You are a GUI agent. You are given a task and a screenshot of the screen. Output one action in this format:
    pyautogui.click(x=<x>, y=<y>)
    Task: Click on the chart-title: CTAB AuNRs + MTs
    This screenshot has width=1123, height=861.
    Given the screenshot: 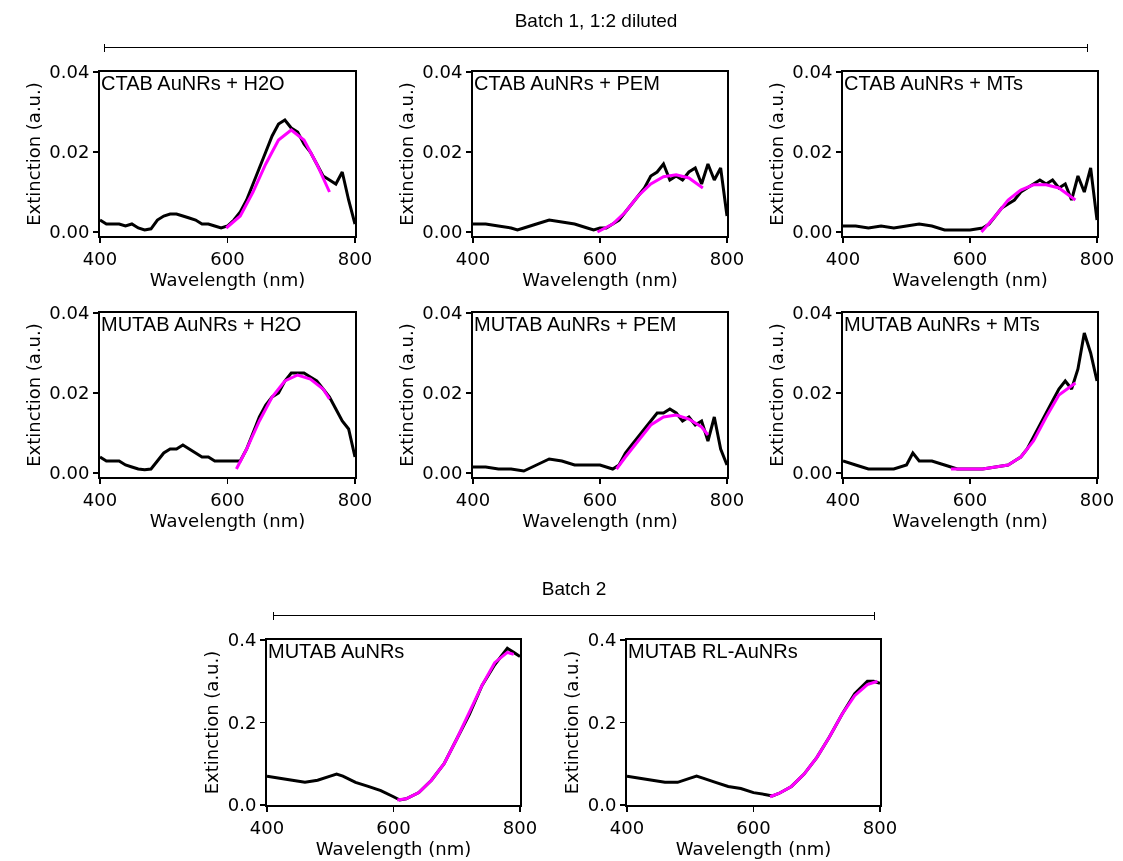 What is the action you would take?
    pyautogui.click(x=934, y=83)
    